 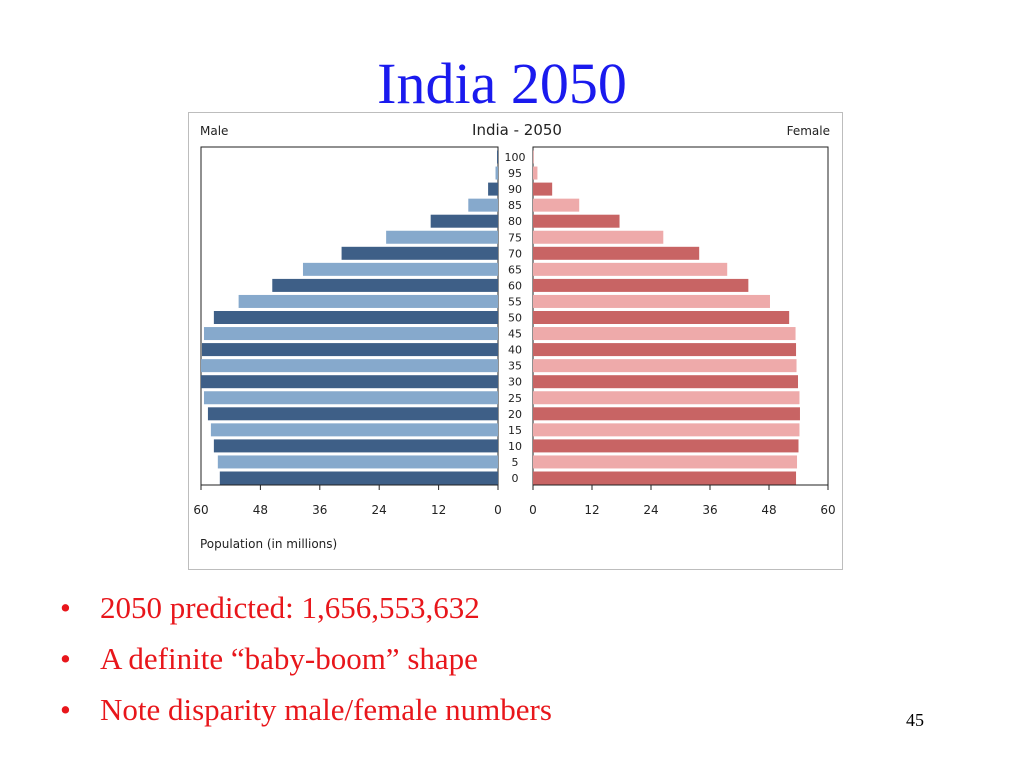 I want to click on page-number: 45, so click(x=915, y=720).